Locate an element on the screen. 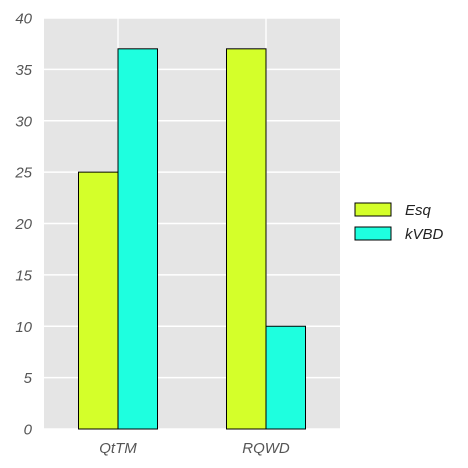 This screenshot has width=468, height=468. y-tick-label: 15 is located at coordinates (23, 275).